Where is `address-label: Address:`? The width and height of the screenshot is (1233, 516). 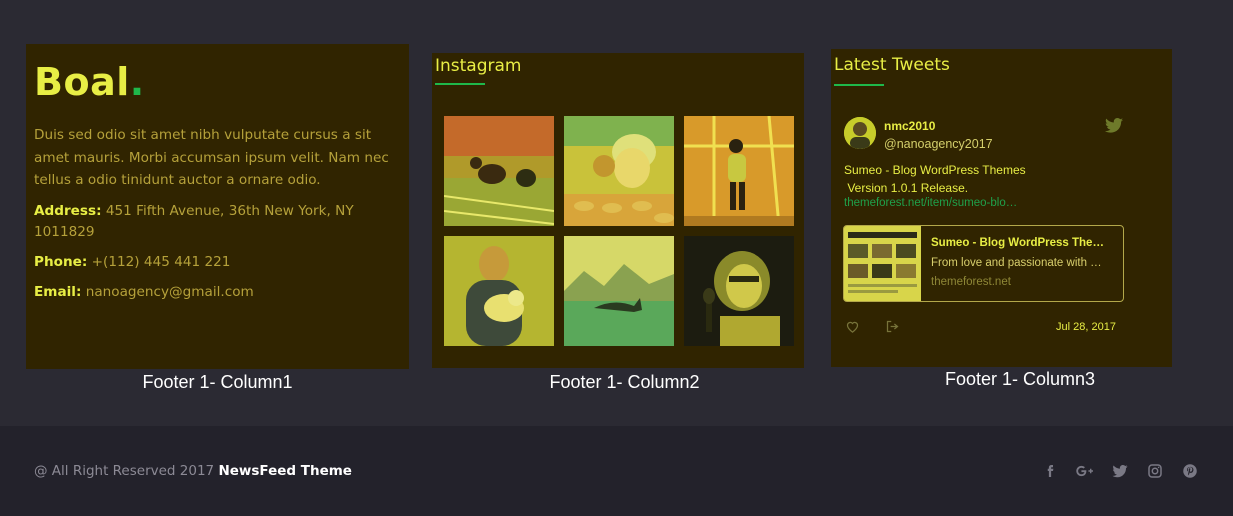 address-label: Address: is located at coordinates (68, 210).